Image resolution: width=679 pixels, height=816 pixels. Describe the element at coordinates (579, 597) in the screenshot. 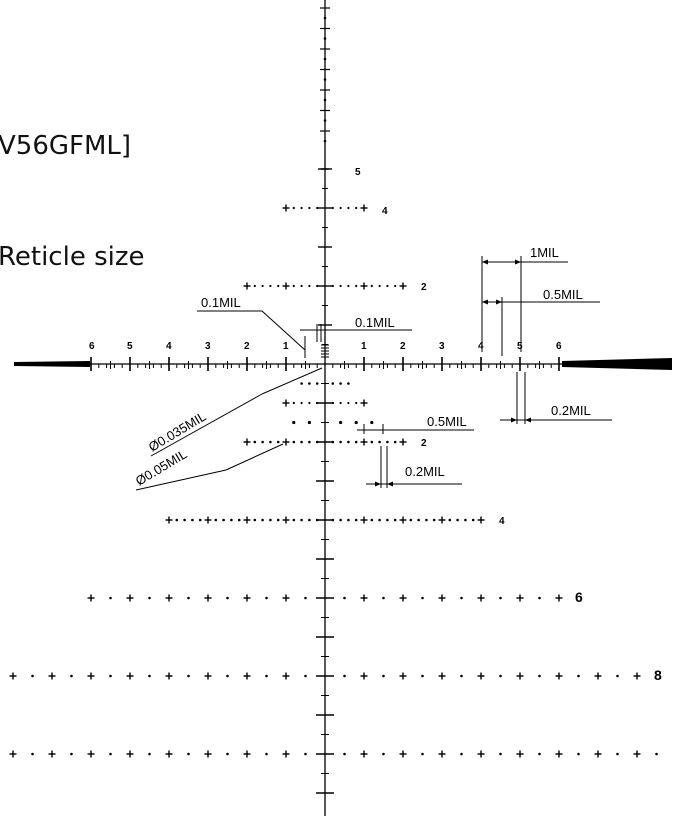

I see `lower-label-6: 6` at that location.